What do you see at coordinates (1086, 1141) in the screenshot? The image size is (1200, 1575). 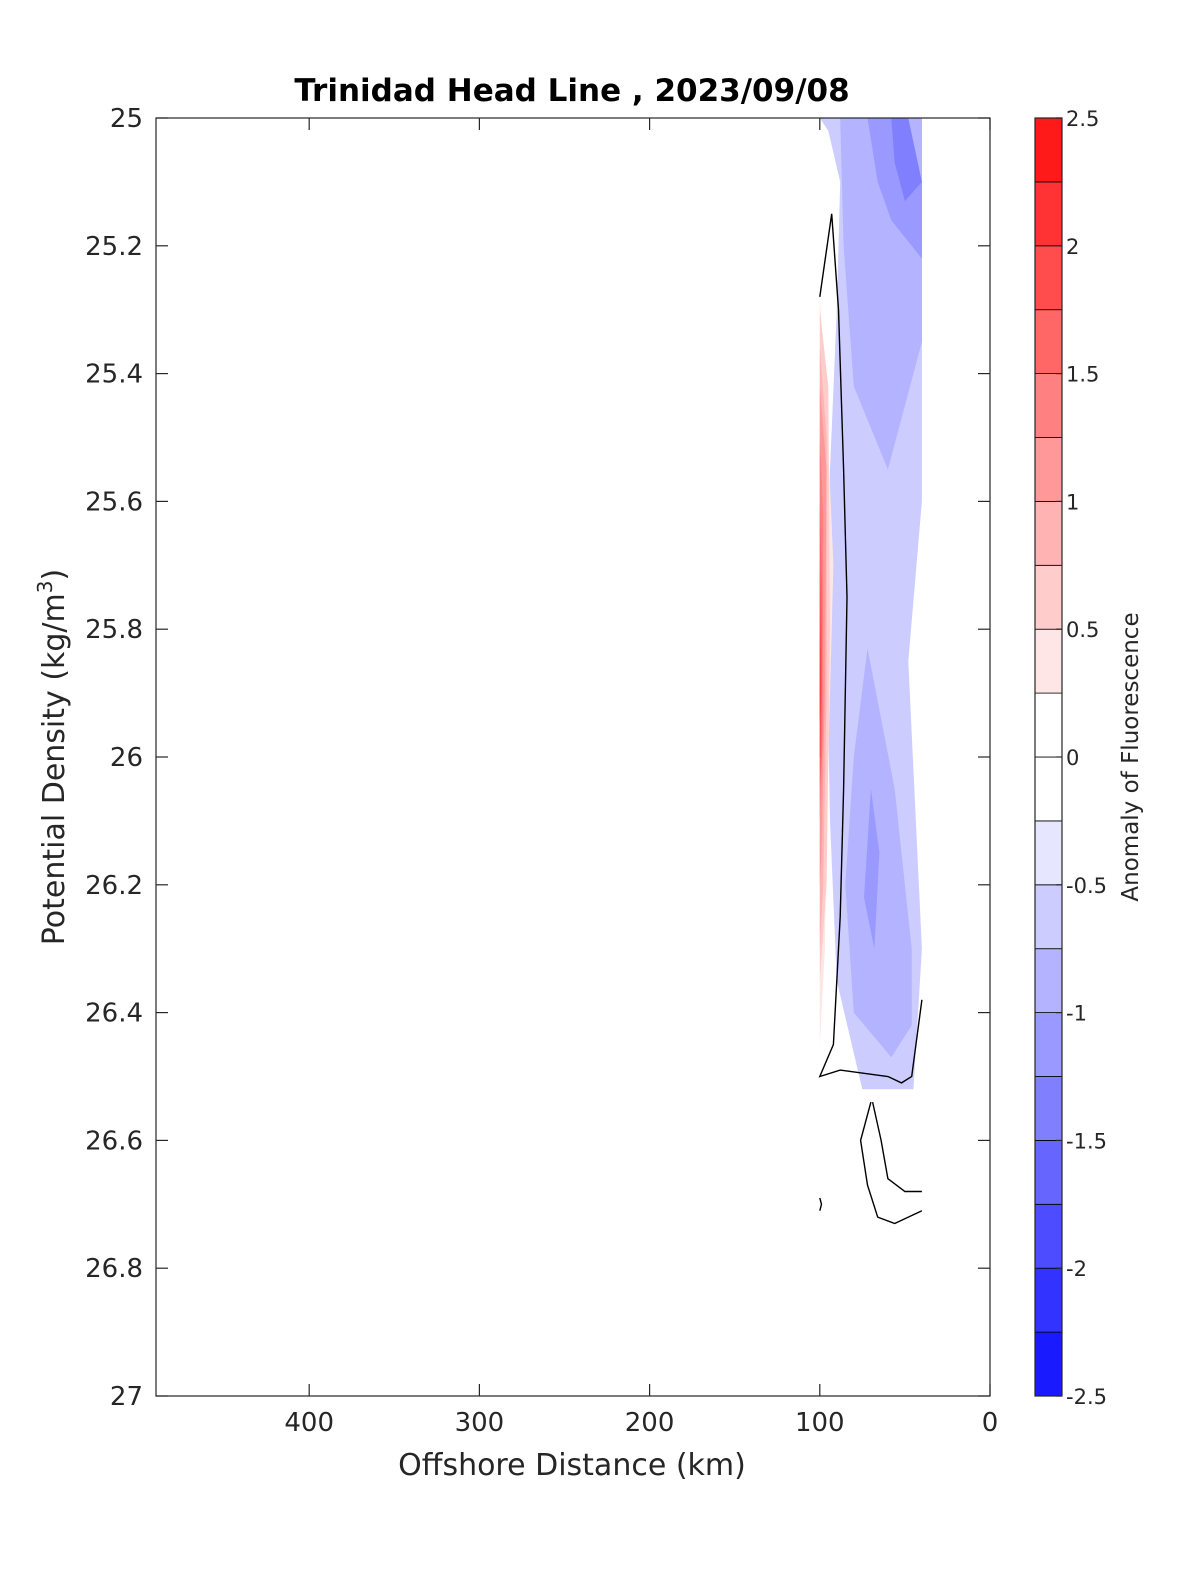 I see `colorbar-tick-label: -1.5` at bounding box center [1086, 1141].